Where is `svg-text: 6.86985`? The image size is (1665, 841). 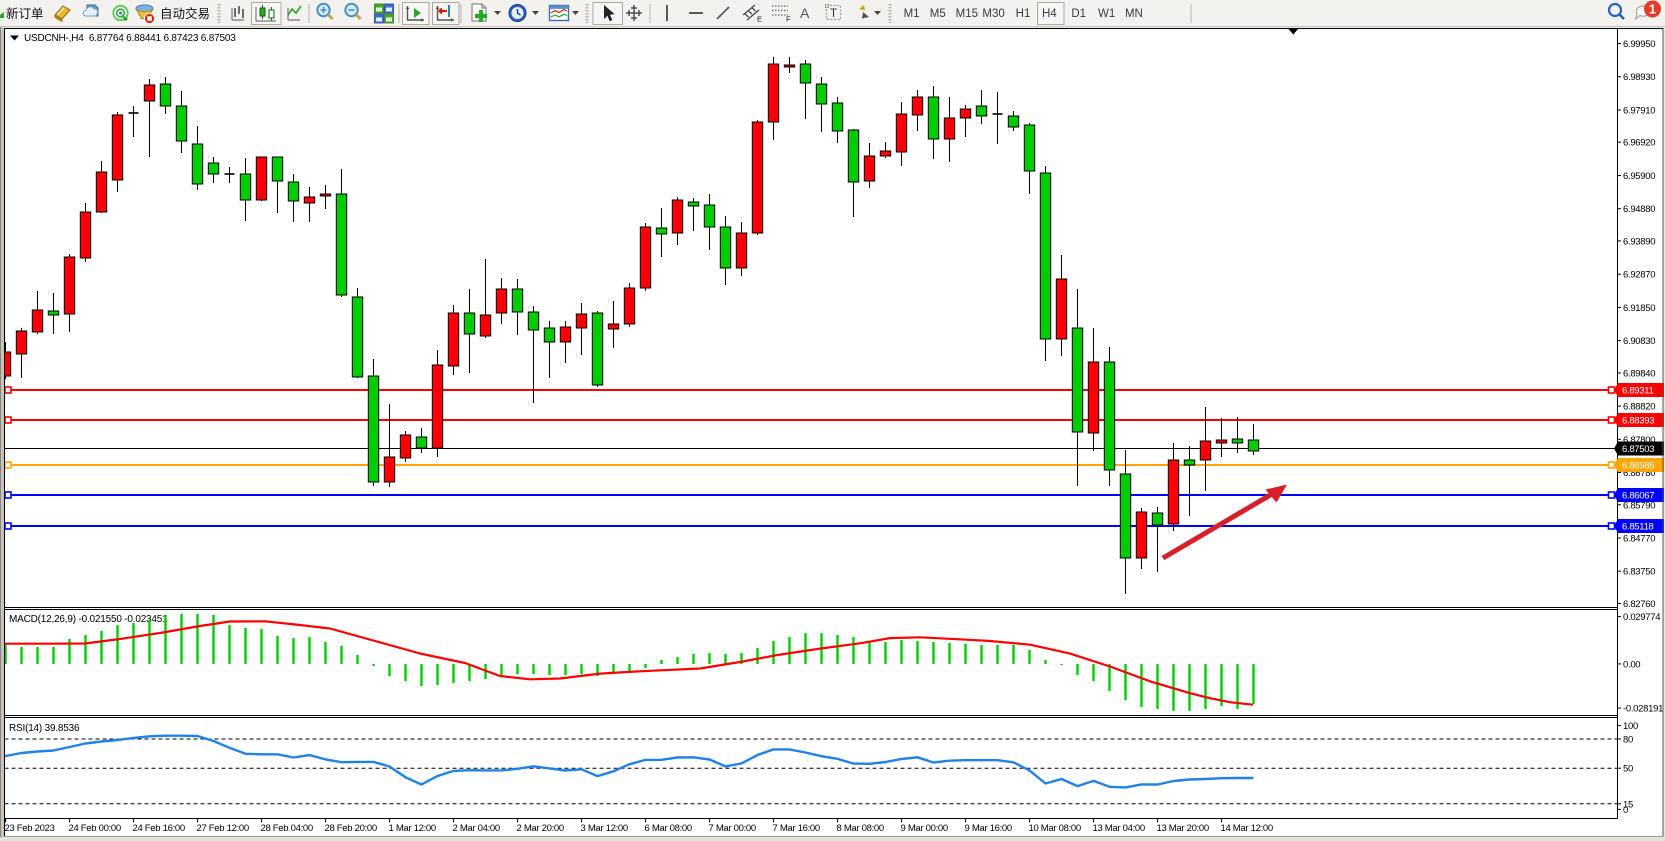 svg-text: 6.86985 is located at coordinates (1638, 466).